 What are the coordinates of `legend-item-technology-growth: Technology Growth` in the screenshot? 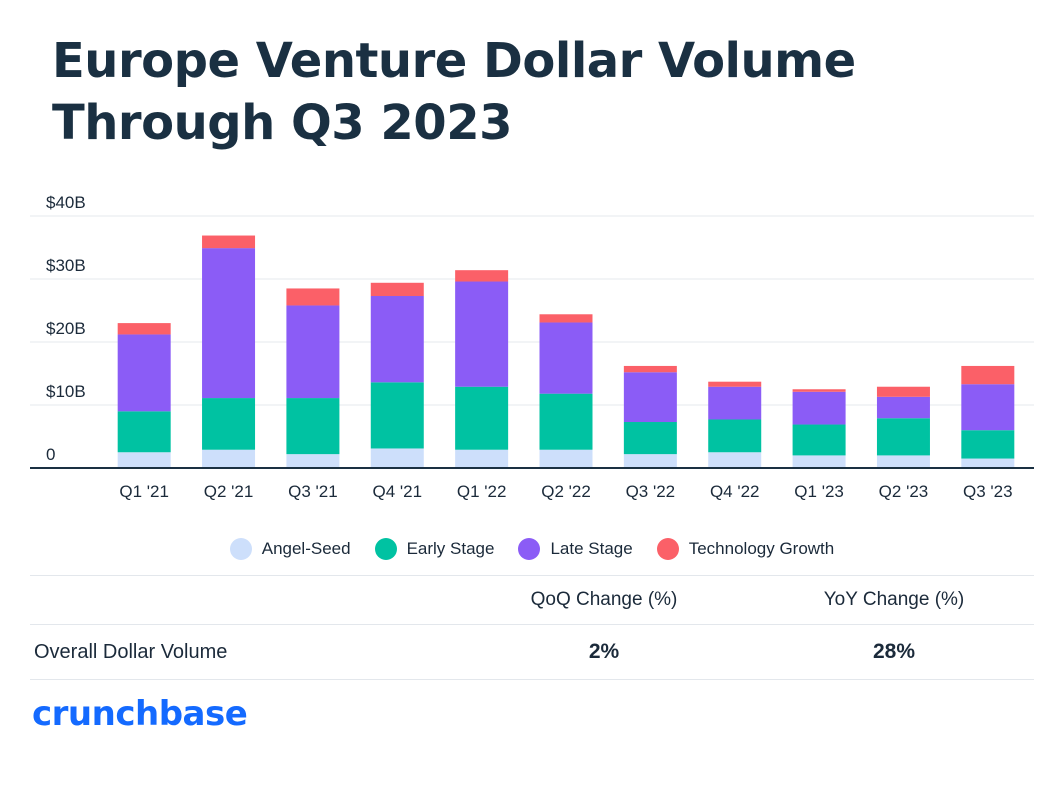 It's located at (745, 549).